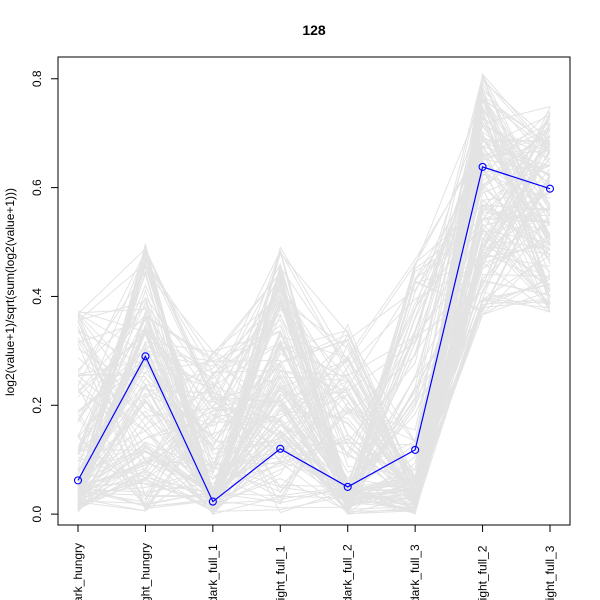 The image size is (600, 600). What do you see at coordinates (280, 572) in the screenshot?
I see `x-tick-label: light_full_1` at bounding box center [280, 572].